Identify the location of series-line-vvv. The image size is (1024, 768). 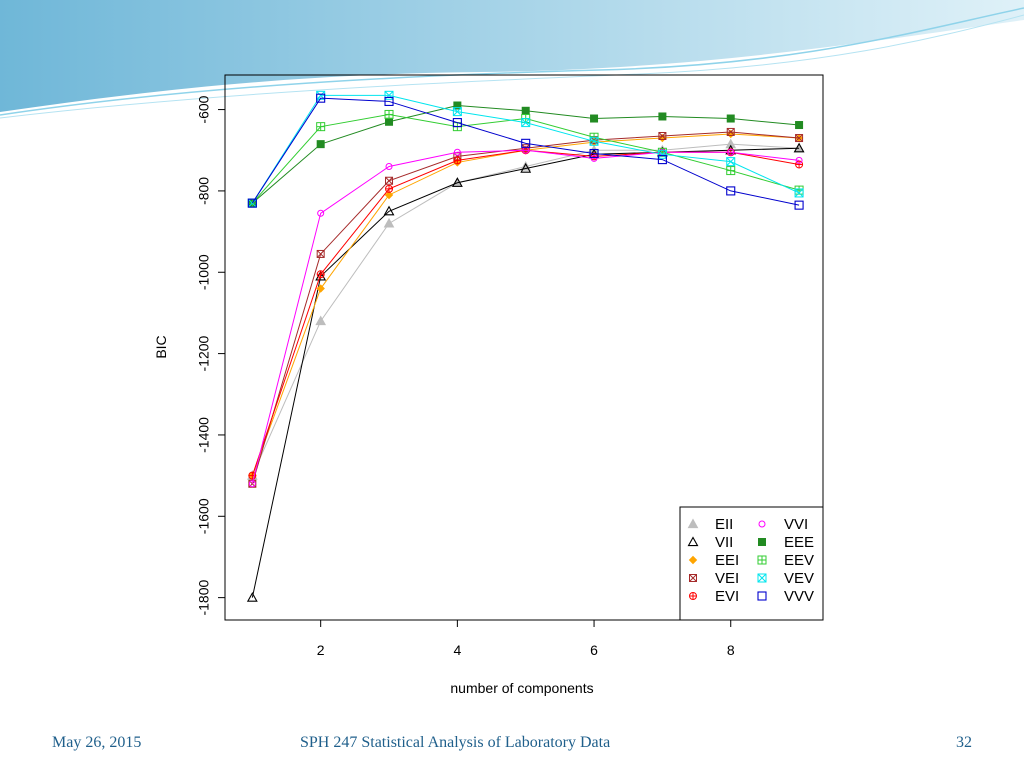
(525, 151).